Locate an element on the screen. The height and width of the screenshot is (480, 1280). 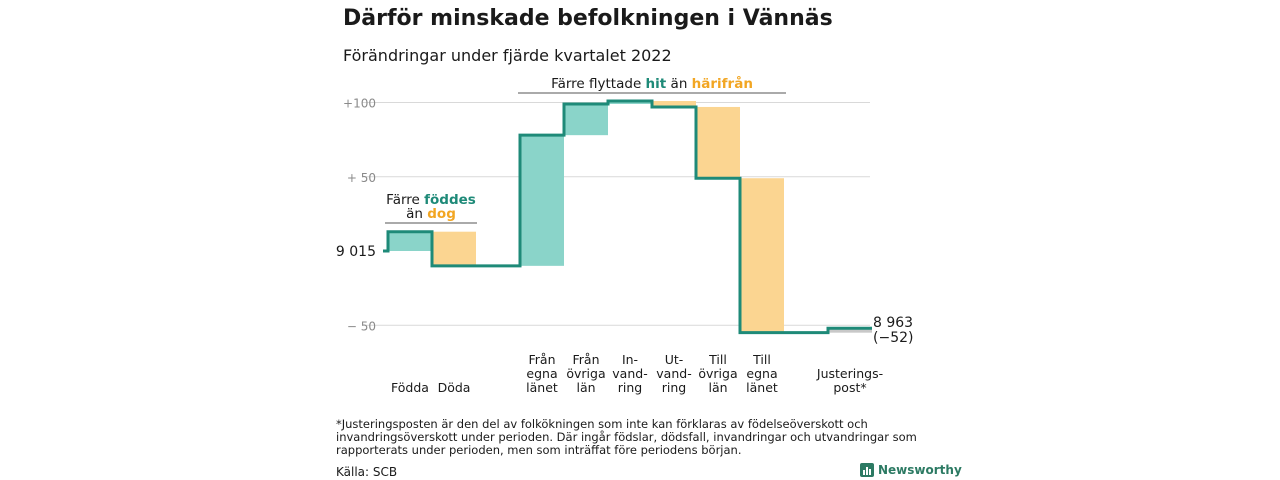
births-annotation-line2: än dog is located at coordinates (431, 214).